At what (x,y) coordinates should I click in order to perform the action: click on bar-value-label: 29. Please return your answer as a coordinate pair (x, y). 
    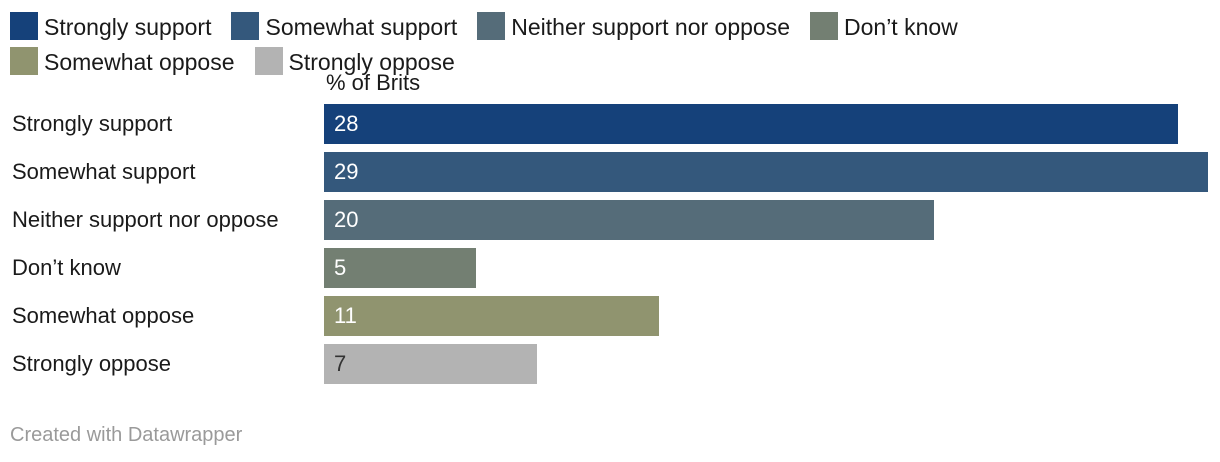
    Looking at the image, I should click on (346, 171).